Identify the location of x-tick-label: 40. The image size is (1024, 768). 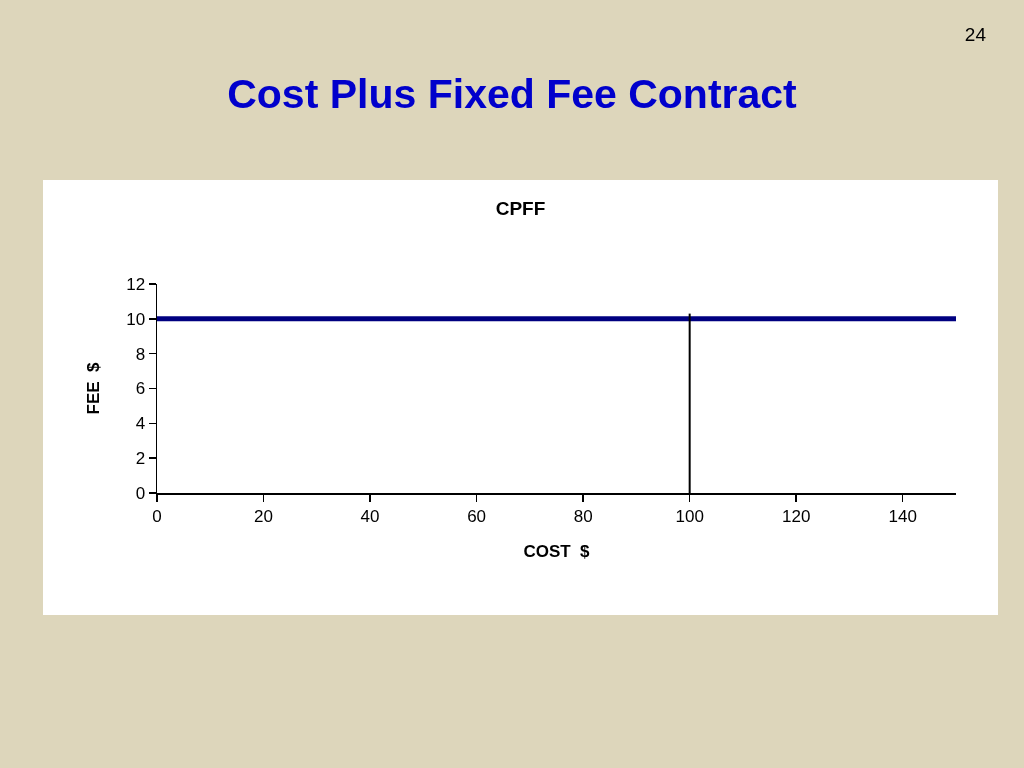
(370, 516).